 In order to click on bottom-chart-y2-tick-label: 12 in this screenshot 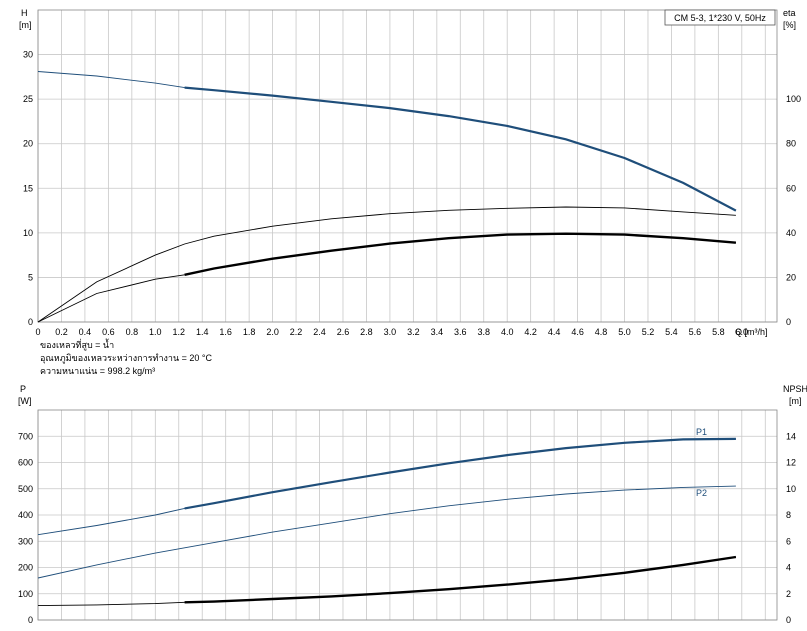, I will do `click(791, 463)`.